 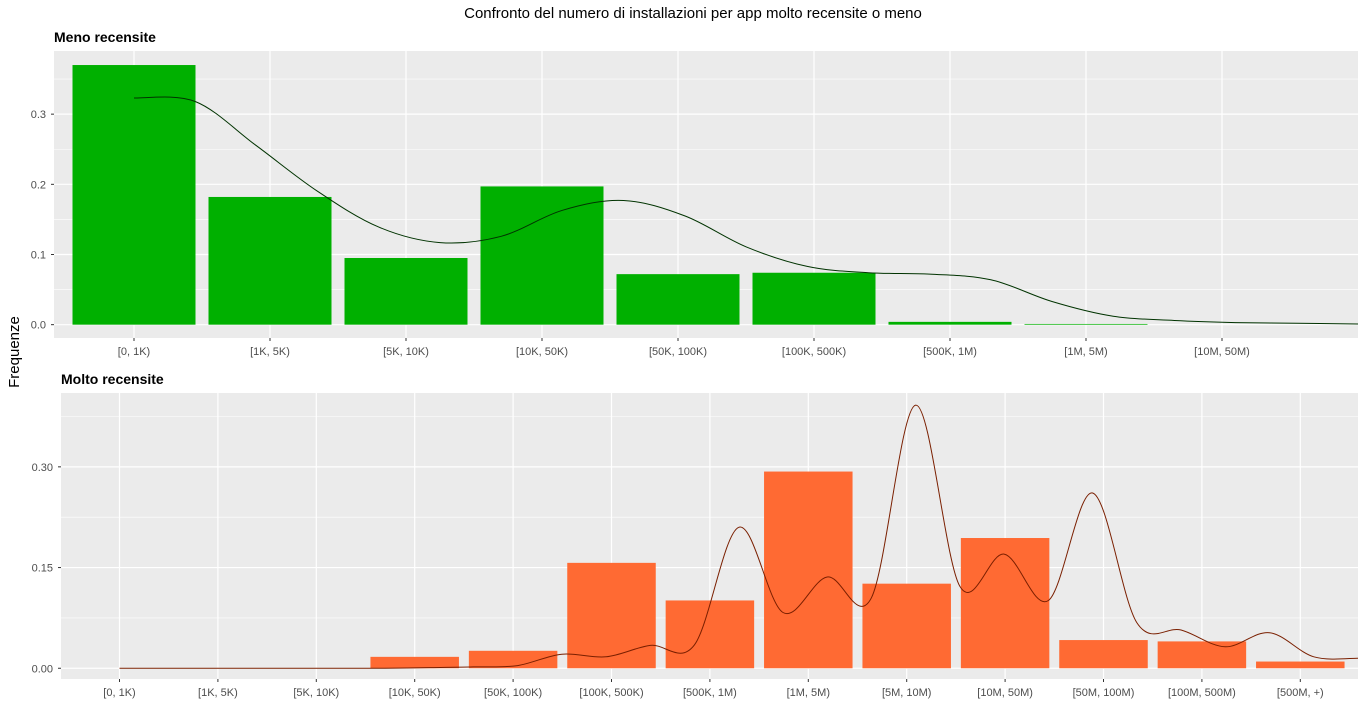 I want to click on y-tick-label: 0.00, so click(x=42, y=669).